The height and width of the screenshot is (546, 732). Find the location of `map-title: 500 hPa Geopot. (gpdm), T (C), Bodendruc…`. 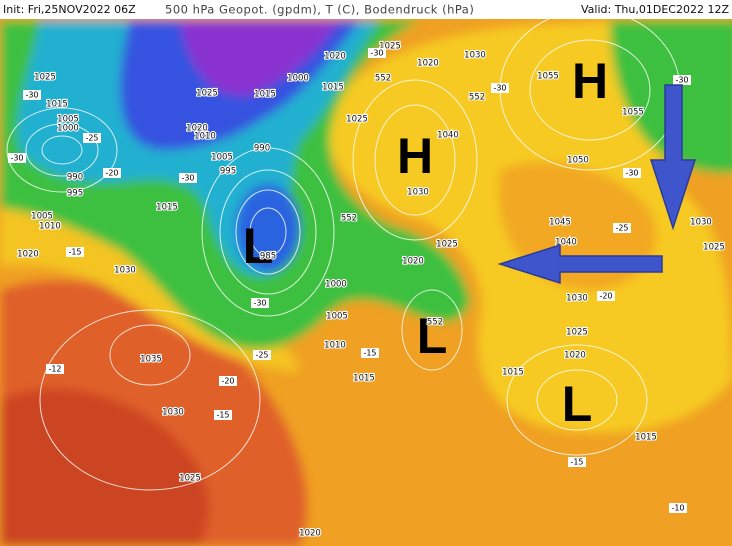

map-title: 500 hPa Geopot. (gpdm), T (C), Bodendruc… is located at coordinates (319, 10).